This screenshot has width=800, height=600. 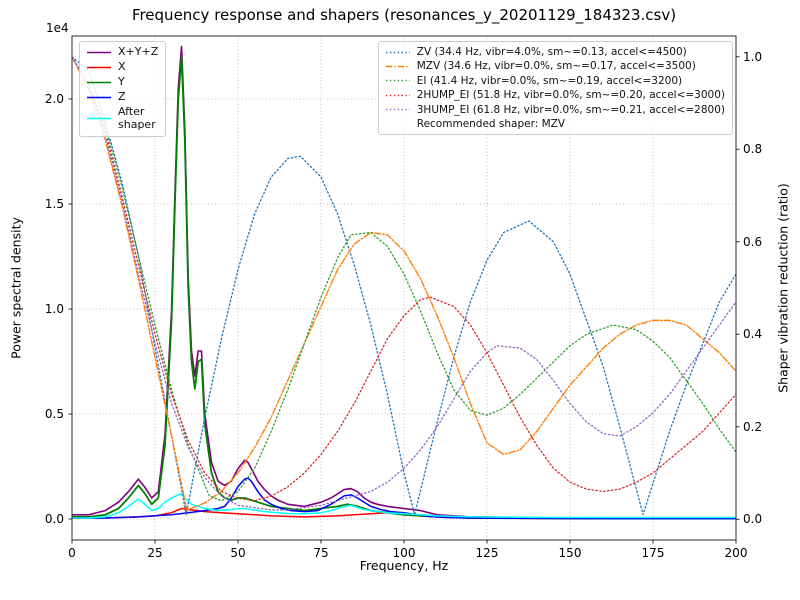 What do you see at coordinates (54, 414) in the screenshot?
I see `left-y-tick-label: 0.5` at bounding box center [54, 414].